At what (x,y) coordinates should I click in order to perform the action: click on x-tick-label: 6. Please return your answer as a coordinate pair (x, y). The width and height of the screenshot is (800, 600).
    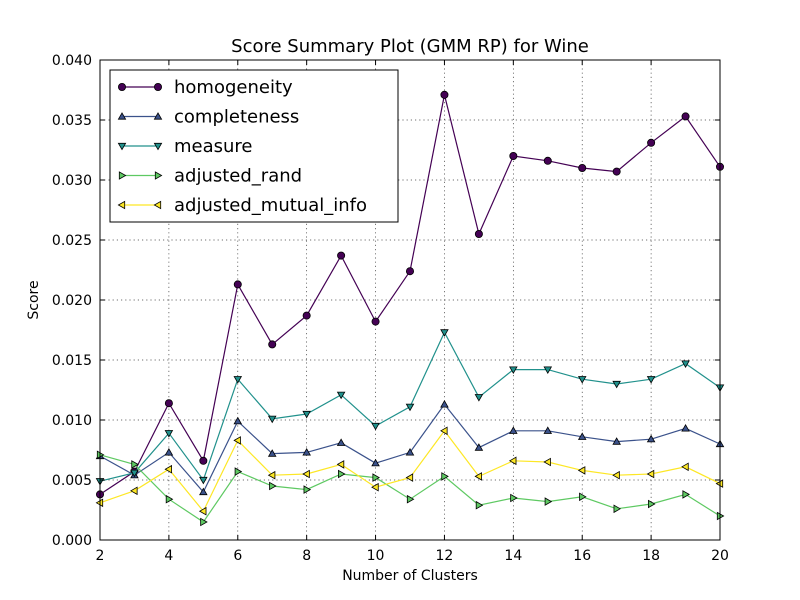
    Looking at the image, I should click on (237, 556).